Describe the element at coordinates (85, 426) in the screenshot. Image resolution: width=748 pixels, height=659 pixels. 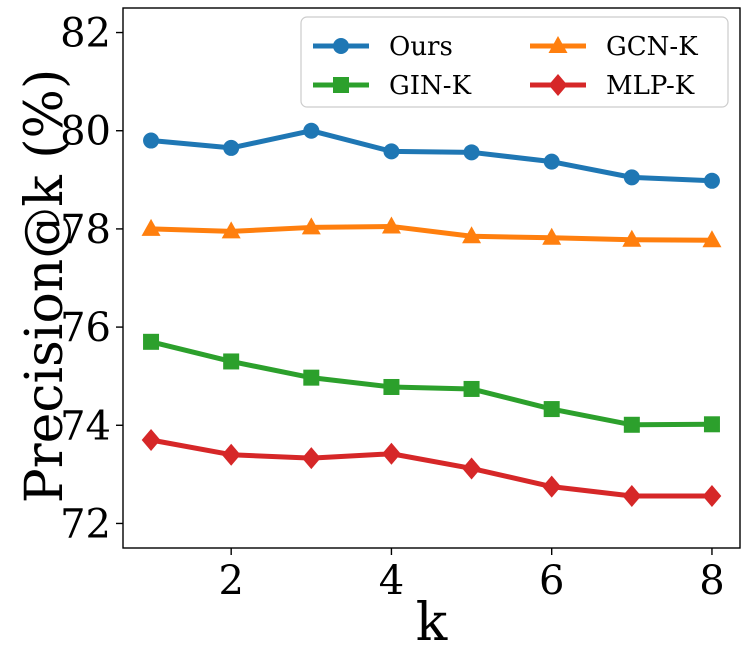
I see `y-tick-label: 74` at that location.